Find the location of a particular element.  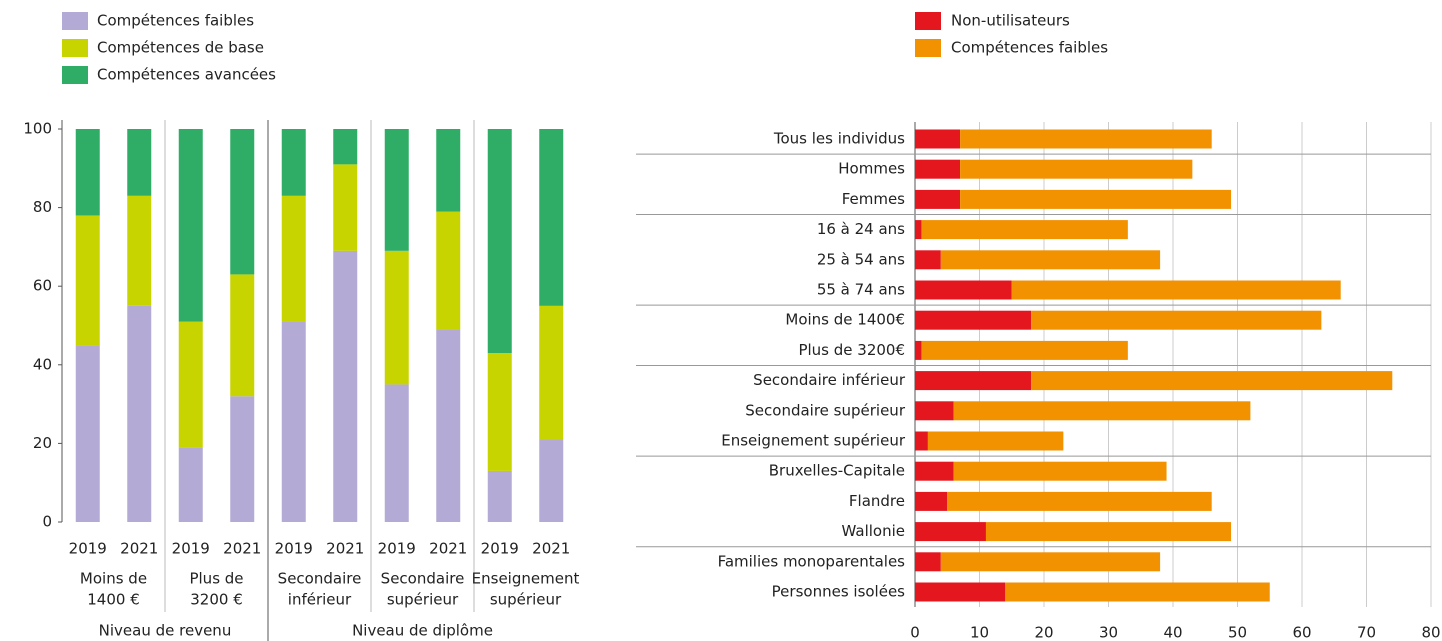

y-tick-label: 100 is located at coordinates (37, 129).